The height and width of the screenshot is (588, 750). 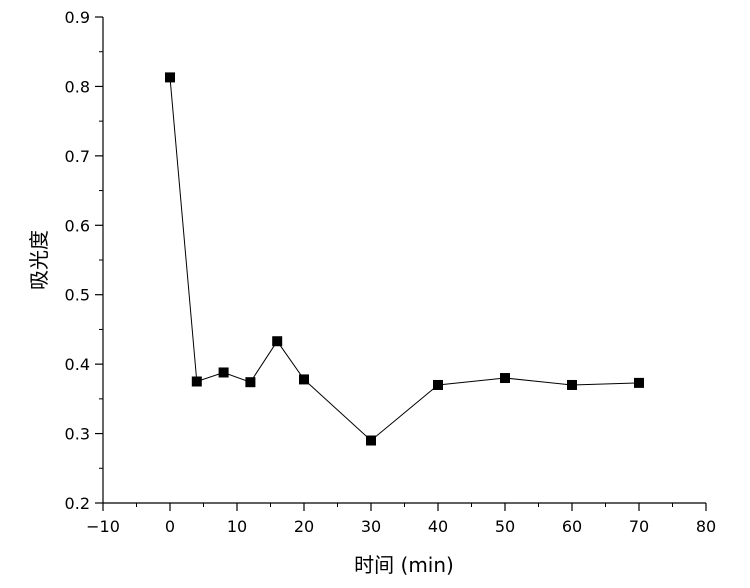 What do you see at coordinates (639, 526) in the screenshot?
I see `x-tick-label: 70` at bounding box center [639, 526].